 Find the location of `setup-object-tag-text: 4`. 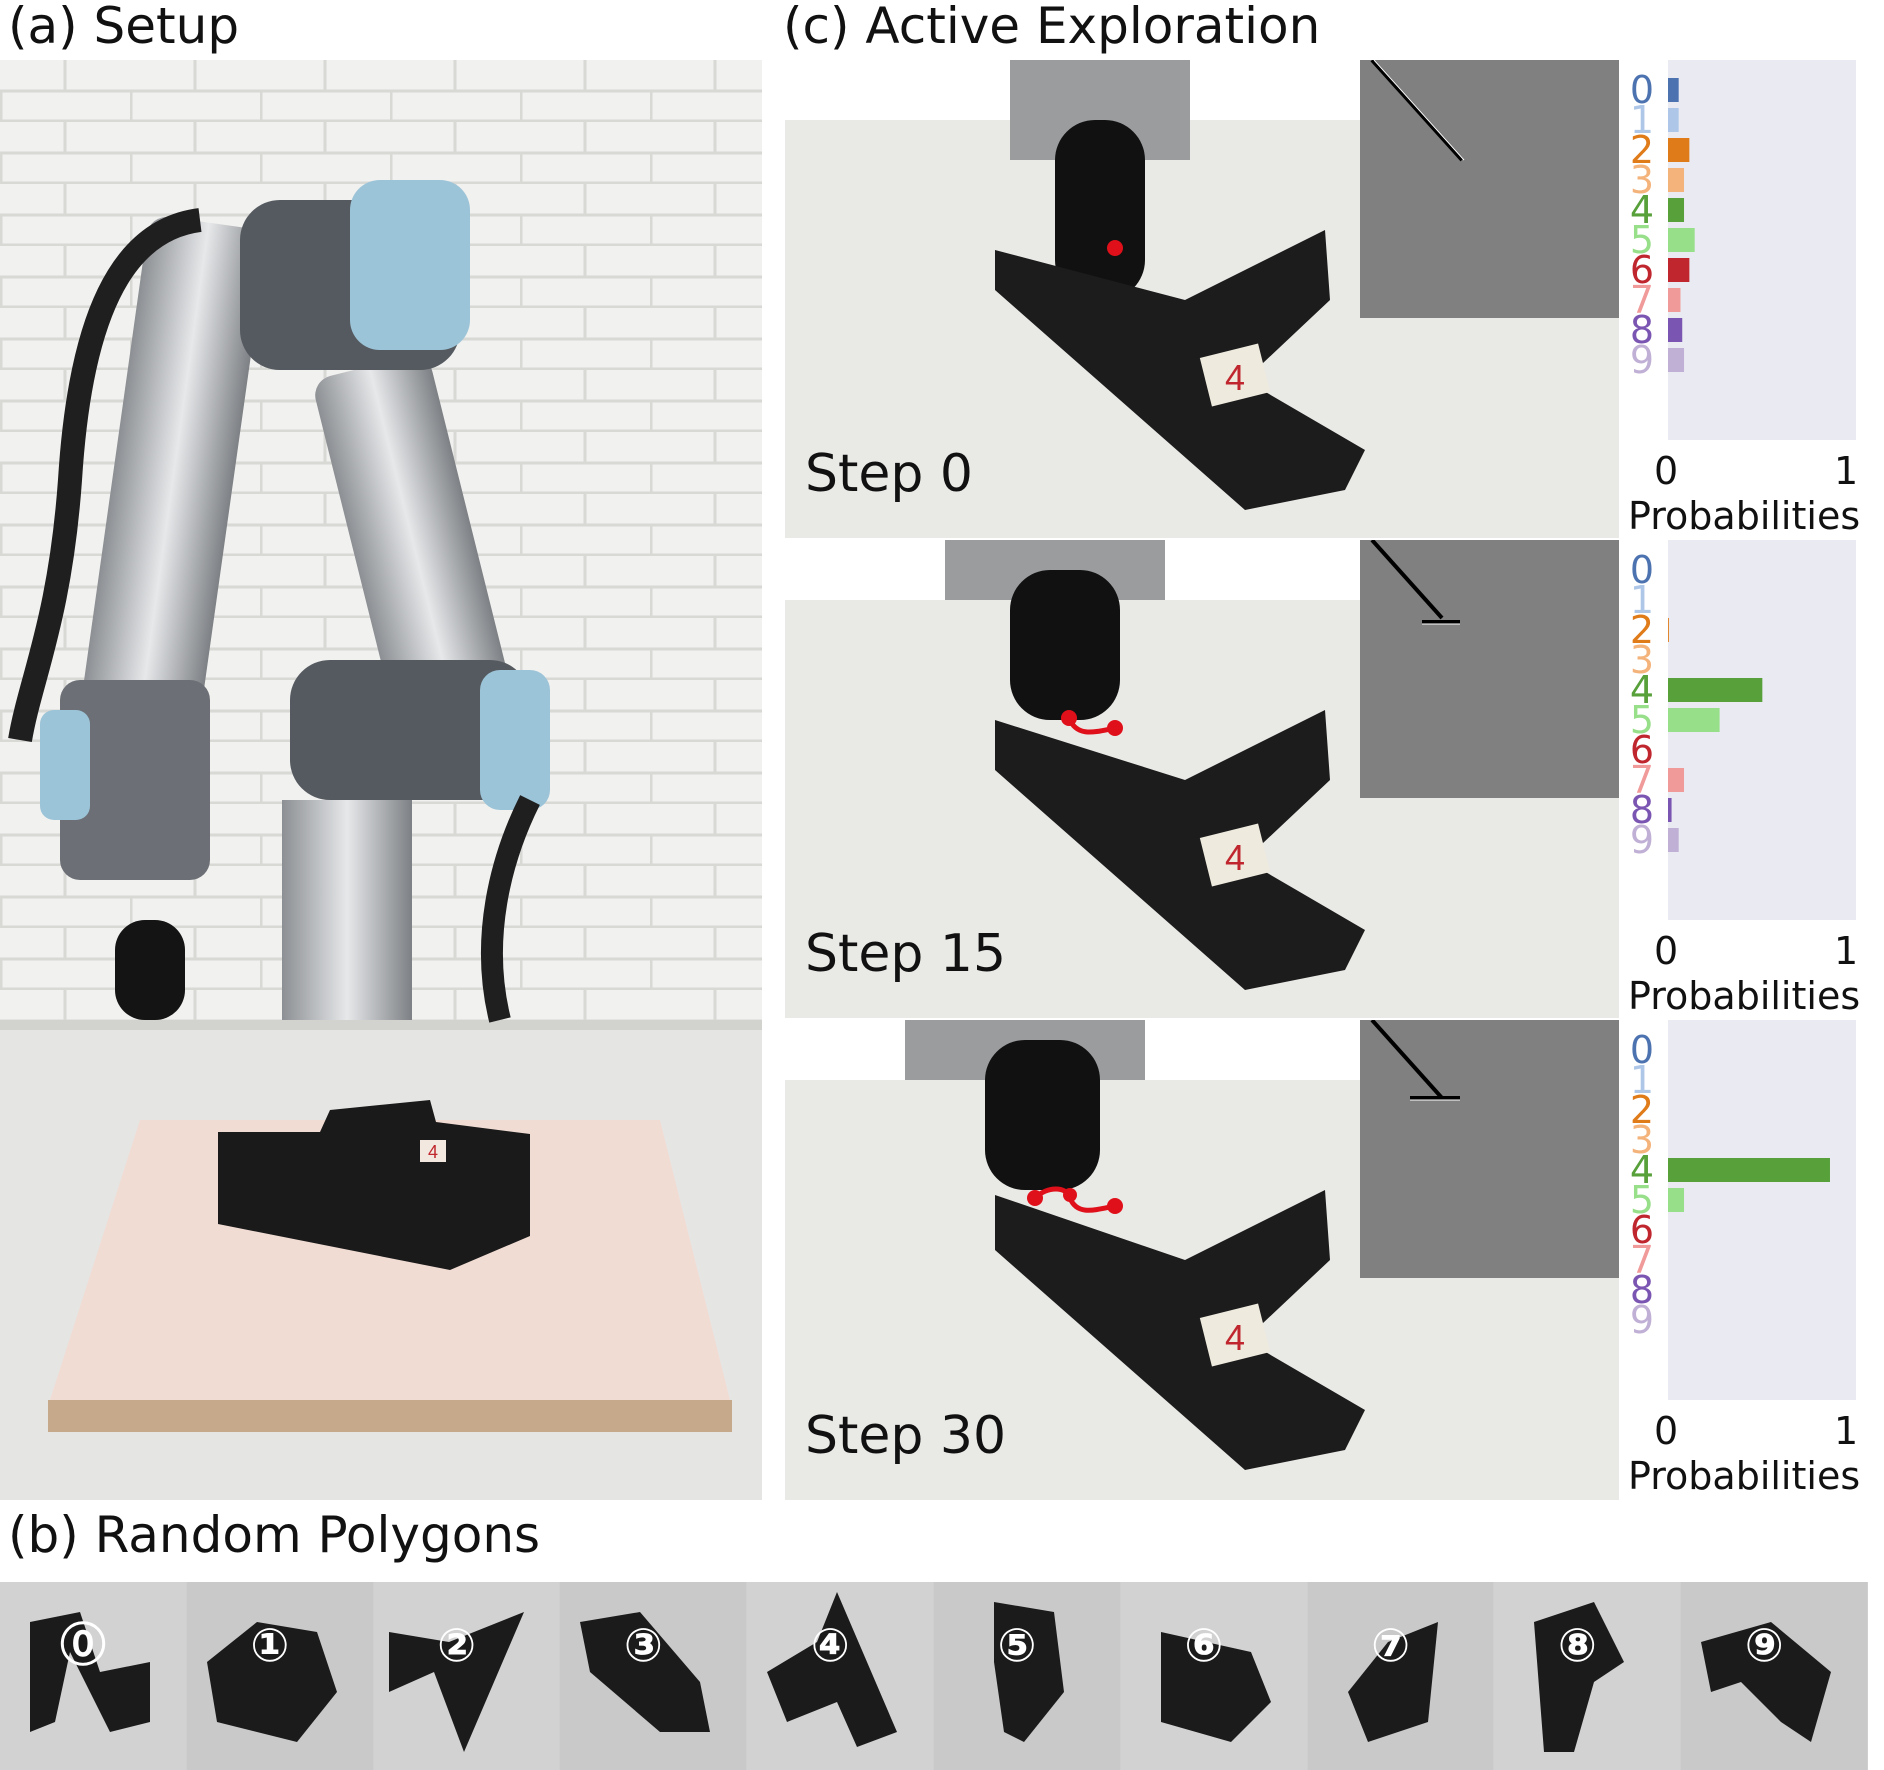

setup-object-tag-text: 4 is located at coordinates (433, 1152).